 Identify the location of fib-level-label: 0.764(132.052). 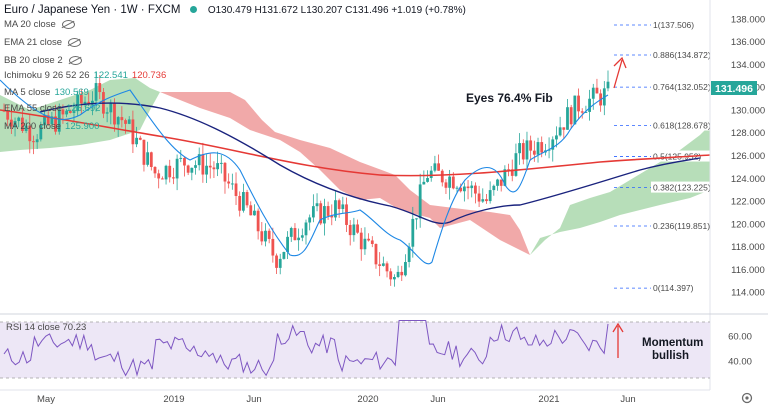
(682, 87).